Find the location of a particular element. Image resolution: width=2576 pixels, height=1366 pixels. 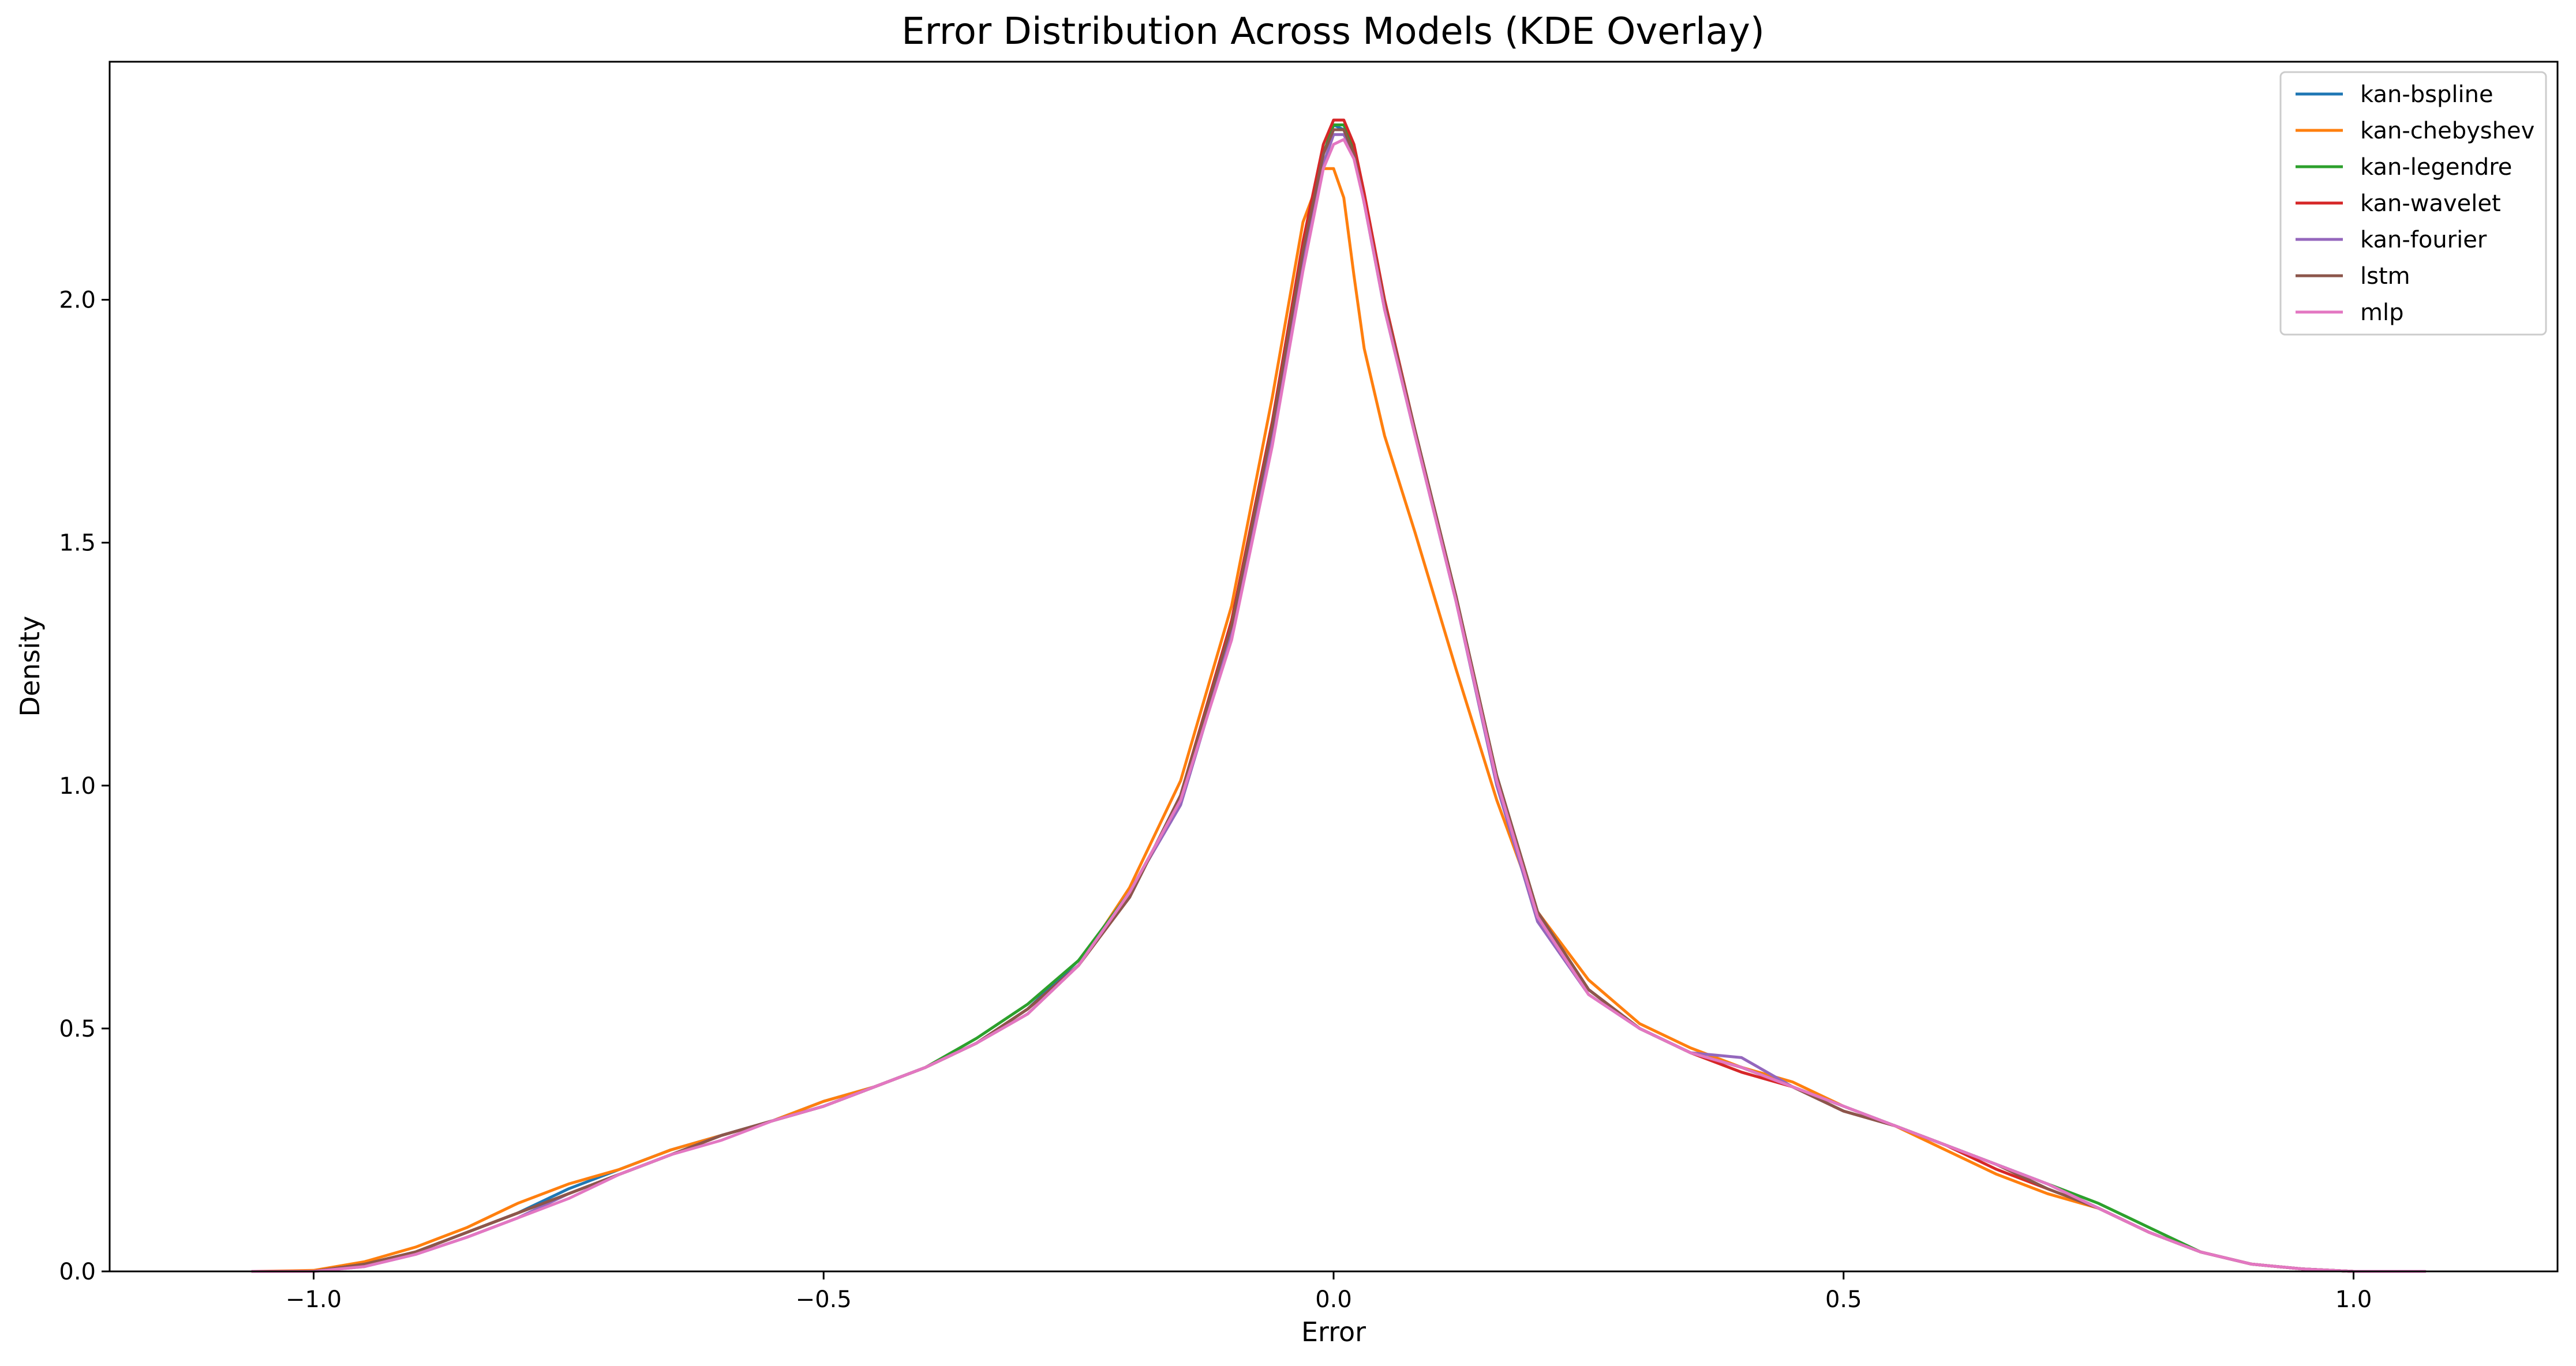

y-tick-label: 1.0 is located at coordinates (77, 786).